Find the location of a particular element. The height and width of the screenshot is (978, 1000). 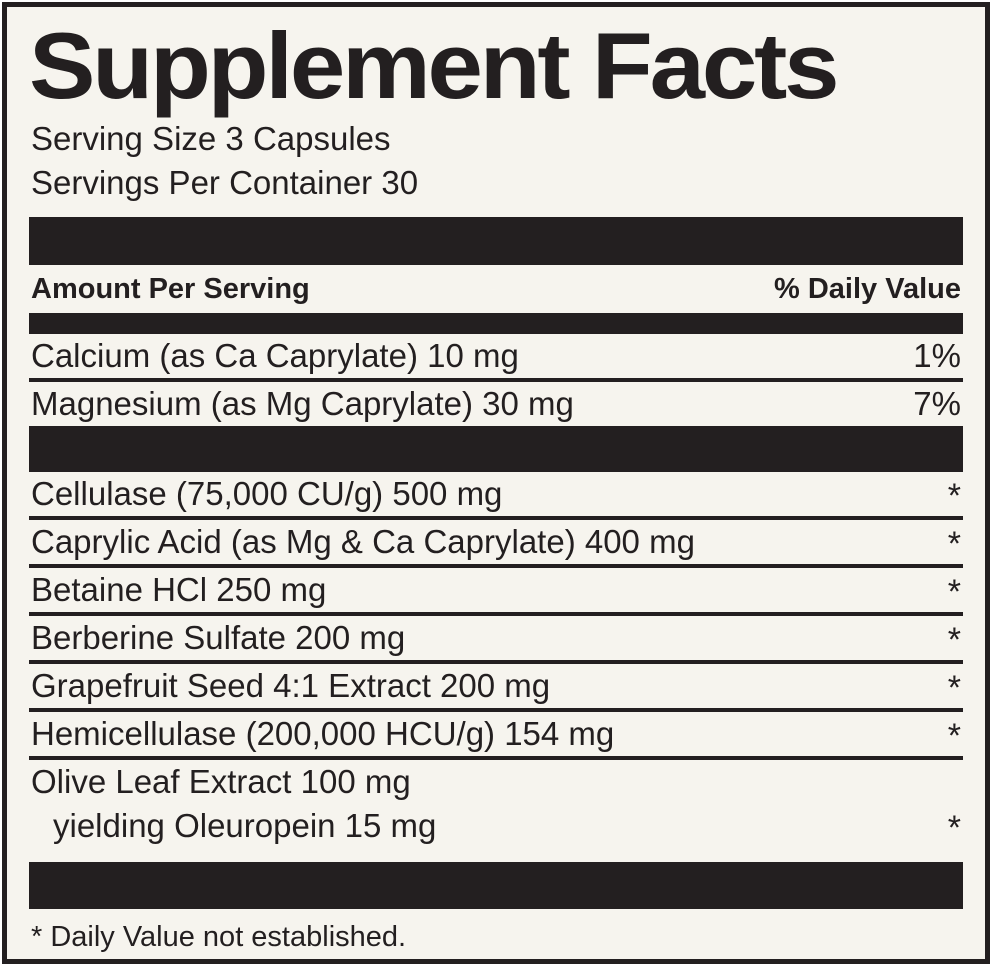

nutrient-row-grapefruit-seed: Grapefruit Seed 4:1 Extract 200 mg * is located at coordinates (496, 686).